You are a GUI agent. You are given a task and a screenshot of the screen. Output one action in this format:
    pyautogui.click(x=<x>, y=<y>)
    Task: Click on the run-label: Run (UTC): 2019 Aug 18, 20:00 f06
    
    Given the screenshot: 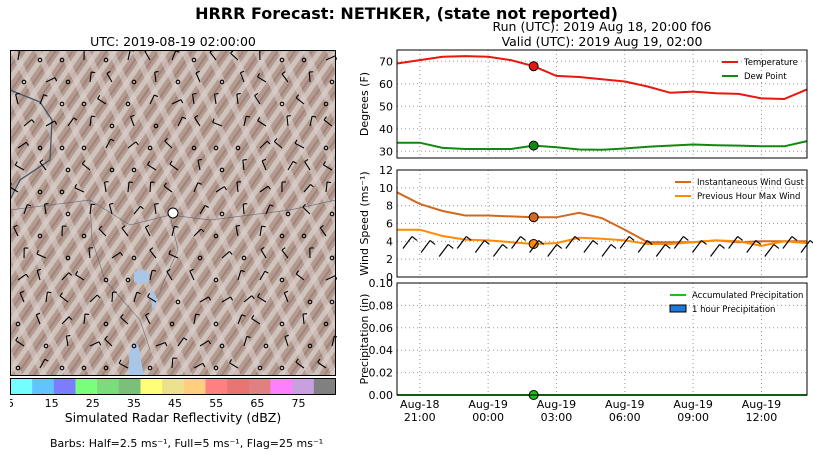 What is the action you would take?
    pyautogui.click(x=602, y=26)
    